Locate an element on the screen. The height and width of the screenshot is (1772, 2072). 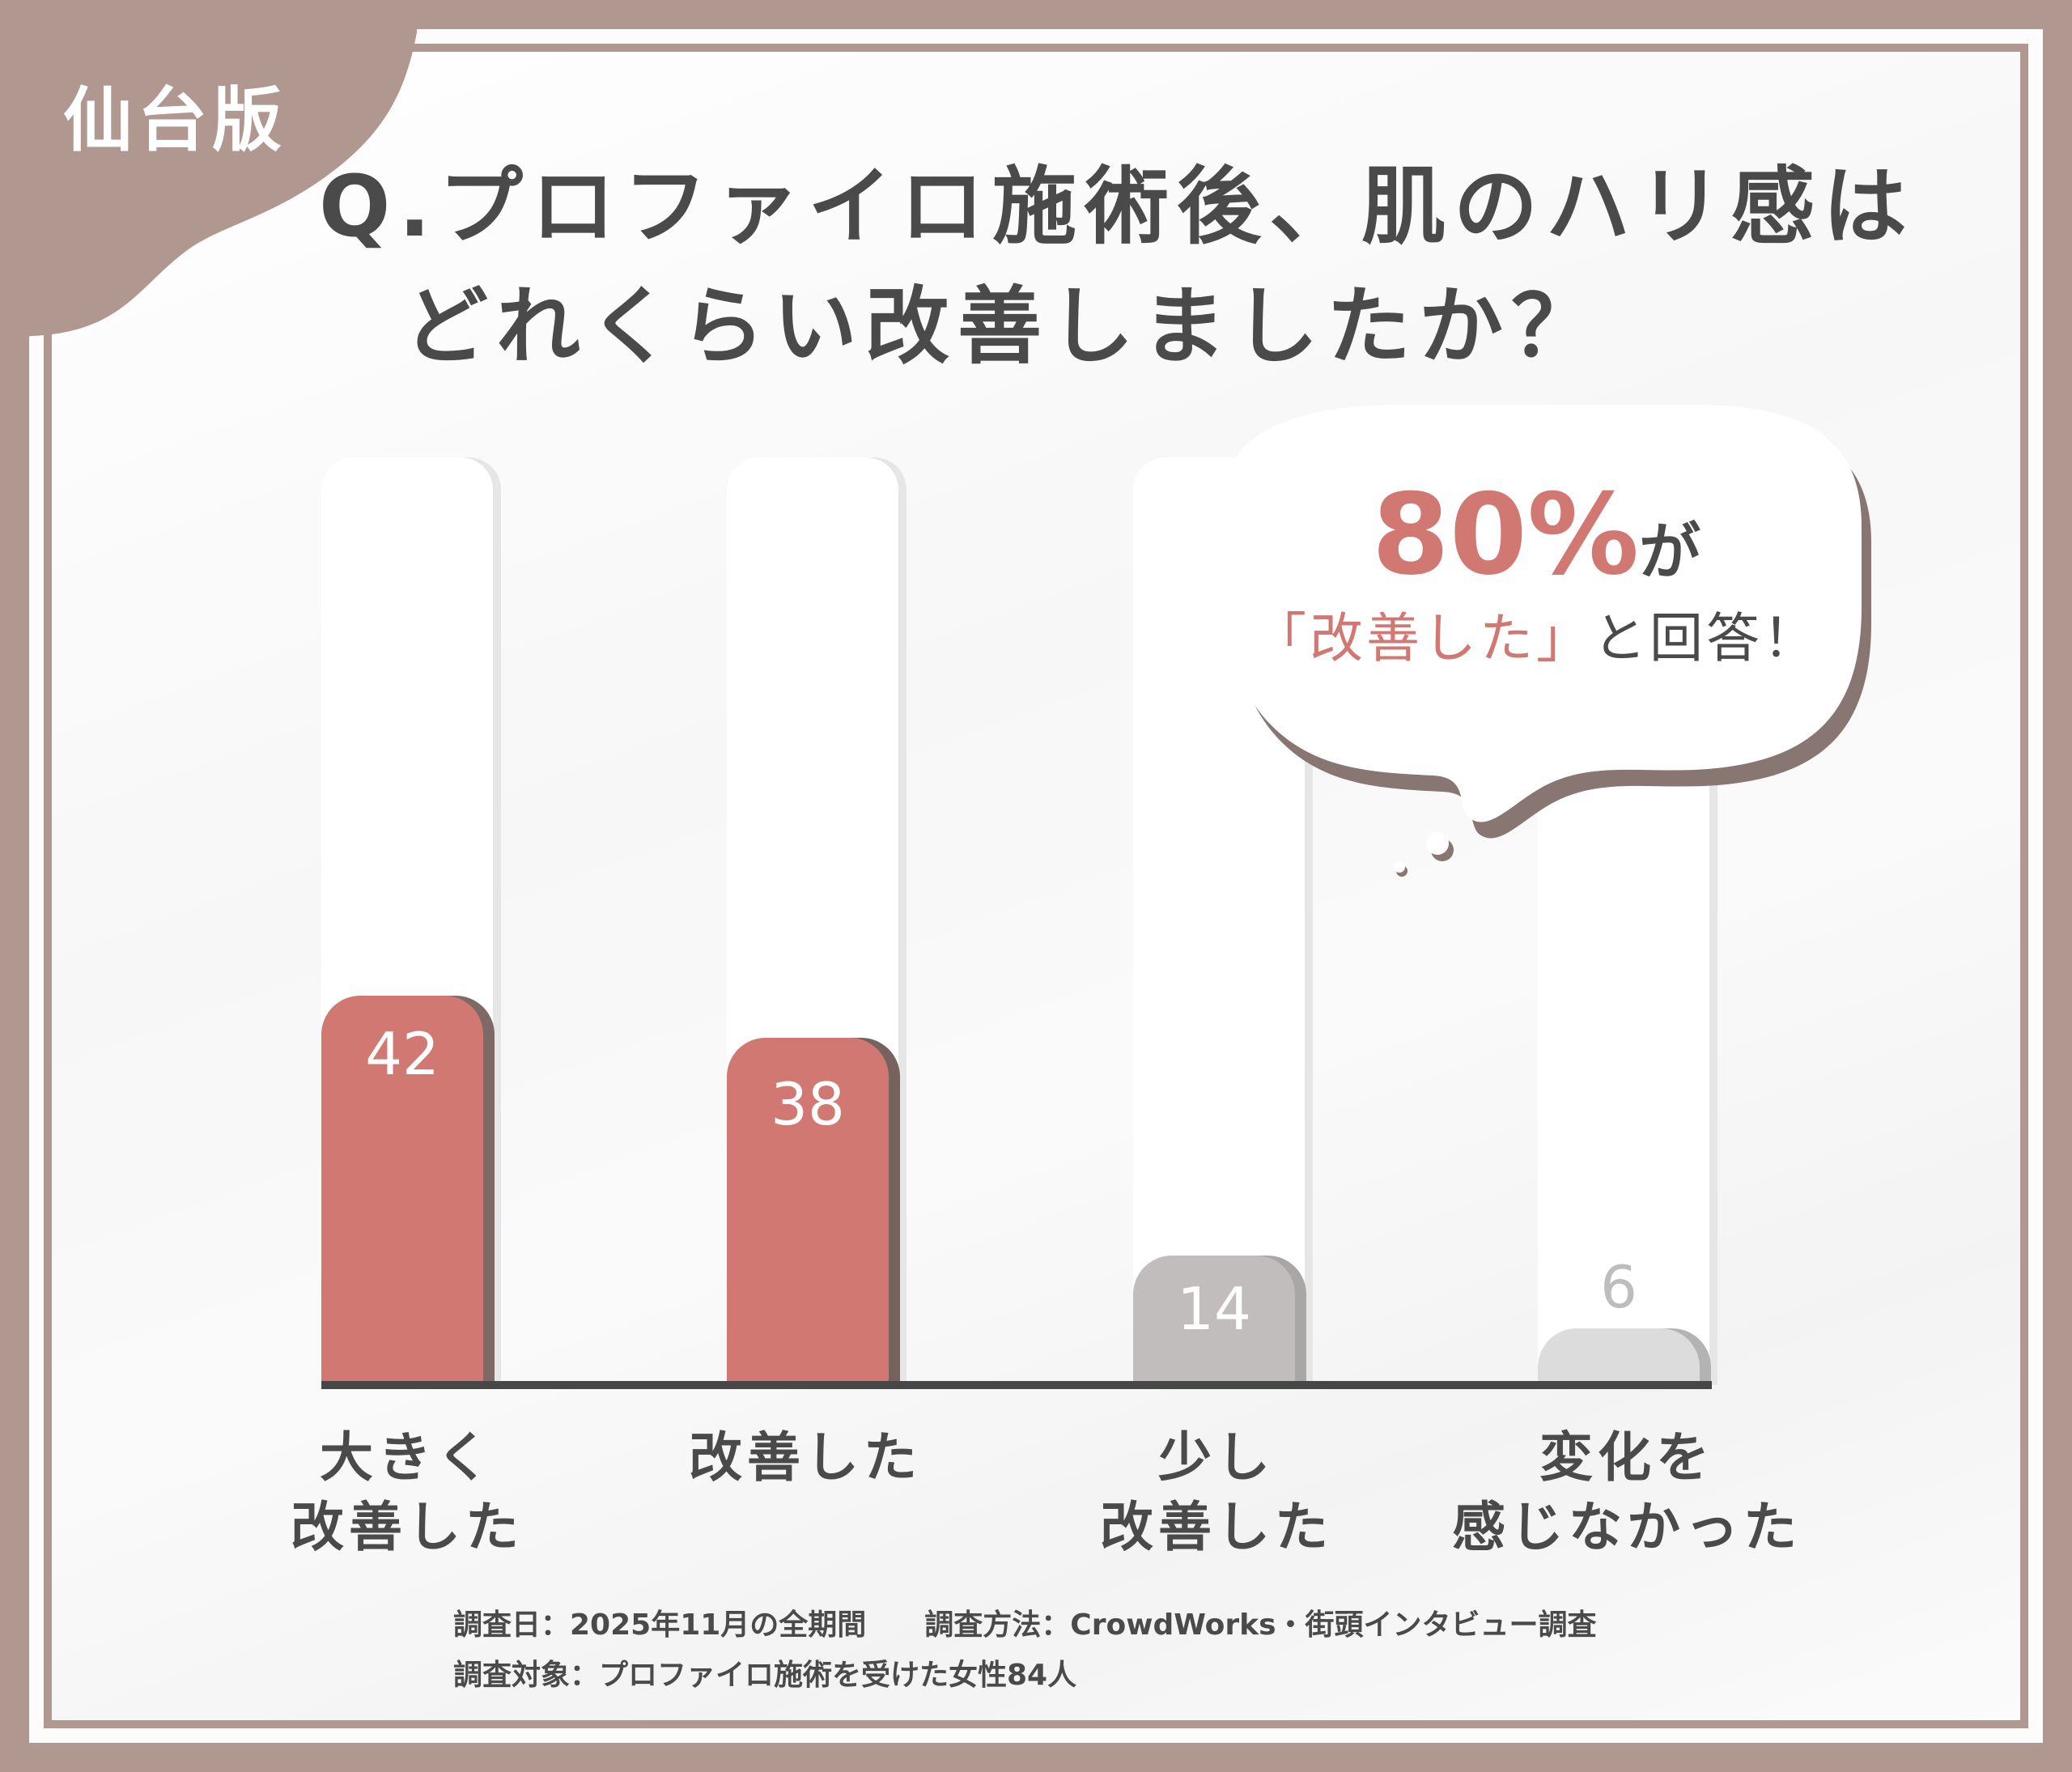
x-label-2: 改善した is located at coordinates (805, 1458).